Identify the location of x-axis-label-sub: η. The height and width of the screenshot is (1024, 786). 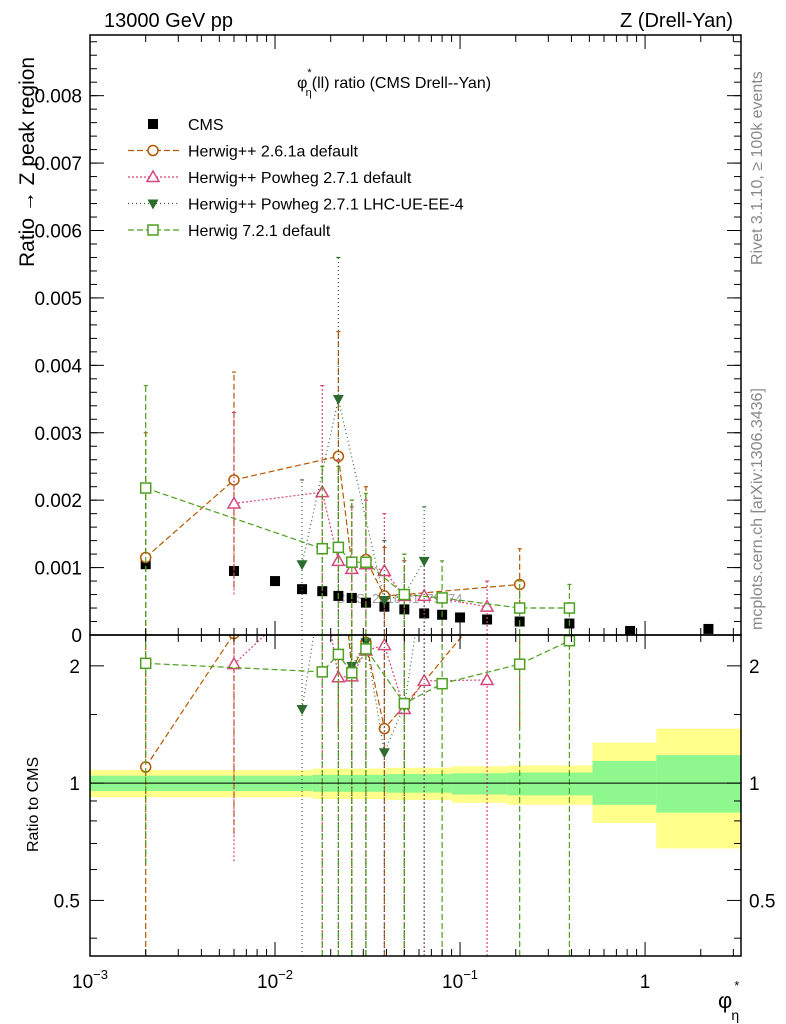
(735, 1015).